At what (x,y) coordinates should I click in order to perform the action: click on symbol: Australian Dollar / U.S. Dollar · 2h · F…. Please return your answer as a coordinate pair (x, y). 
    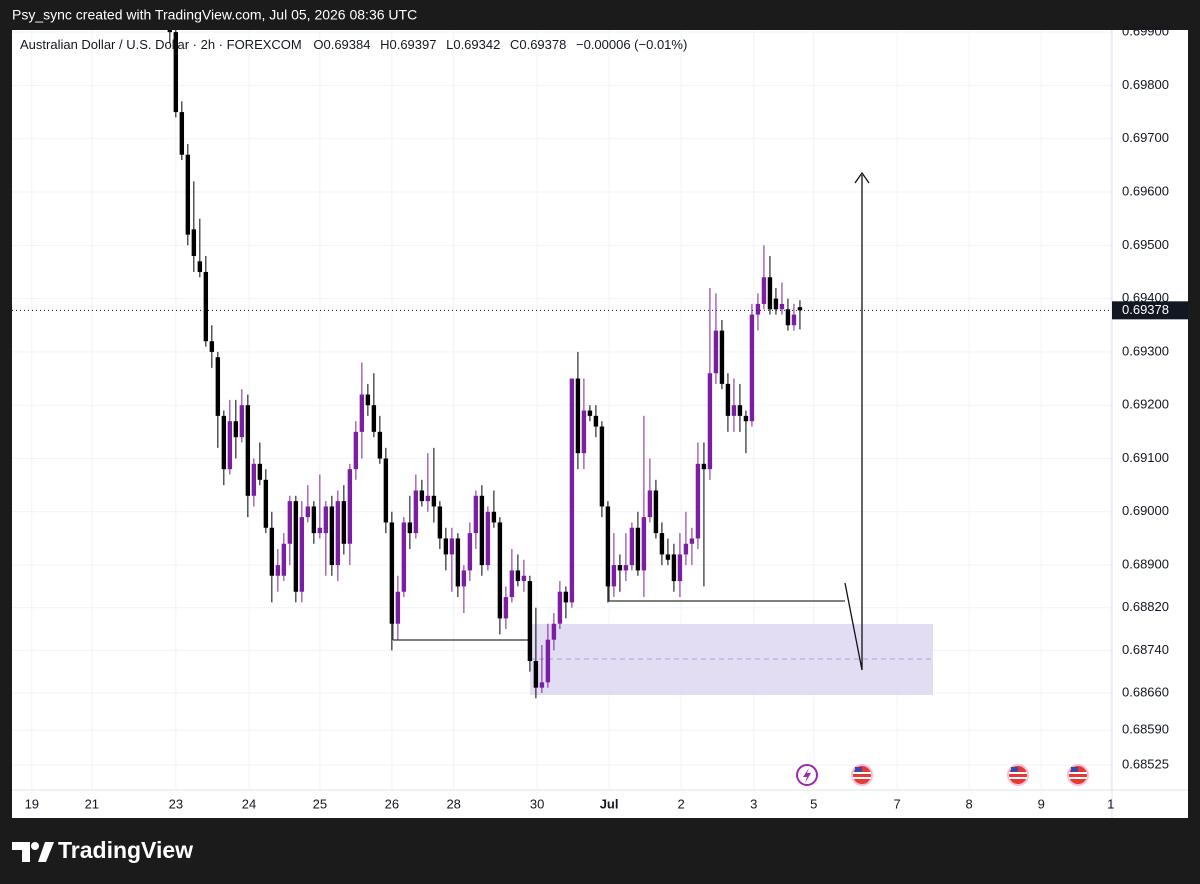
    Looking at the image, I should click on (161, 44).